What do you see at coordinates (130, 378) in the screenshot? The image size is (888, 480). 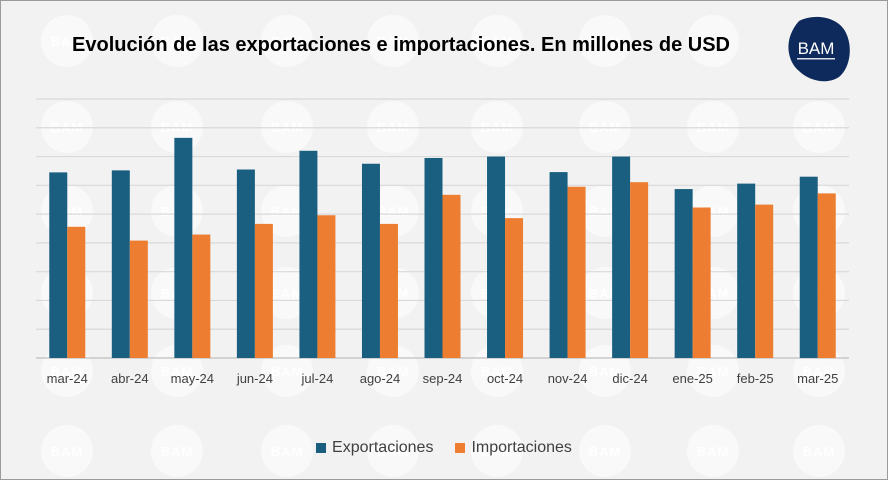 I see `x-tick-label: abr-24` at bounding box center [130, 378].